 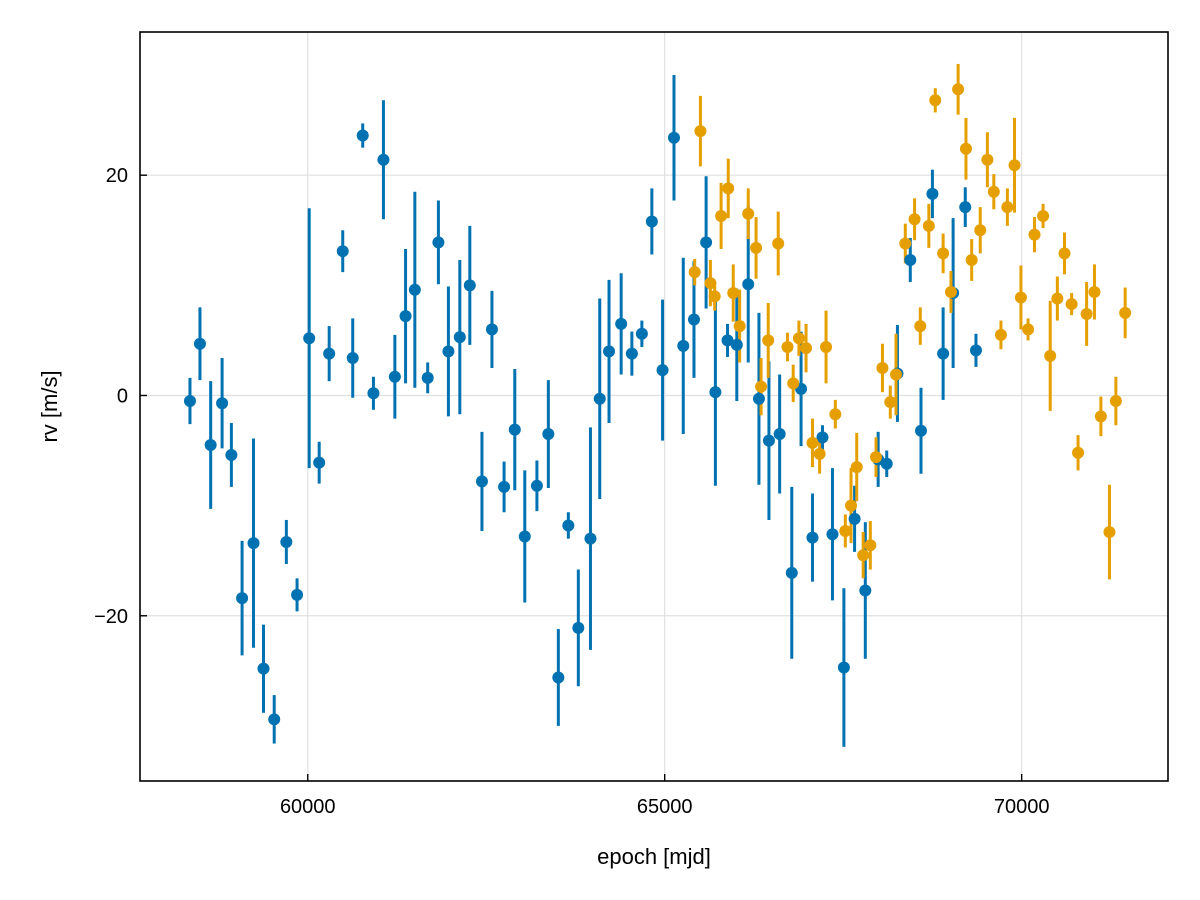 What do you see at coordinates (49, 406) in the screenshot?
I see `y-axis-title: rv [m/s]` at bounding box center [49, 406].